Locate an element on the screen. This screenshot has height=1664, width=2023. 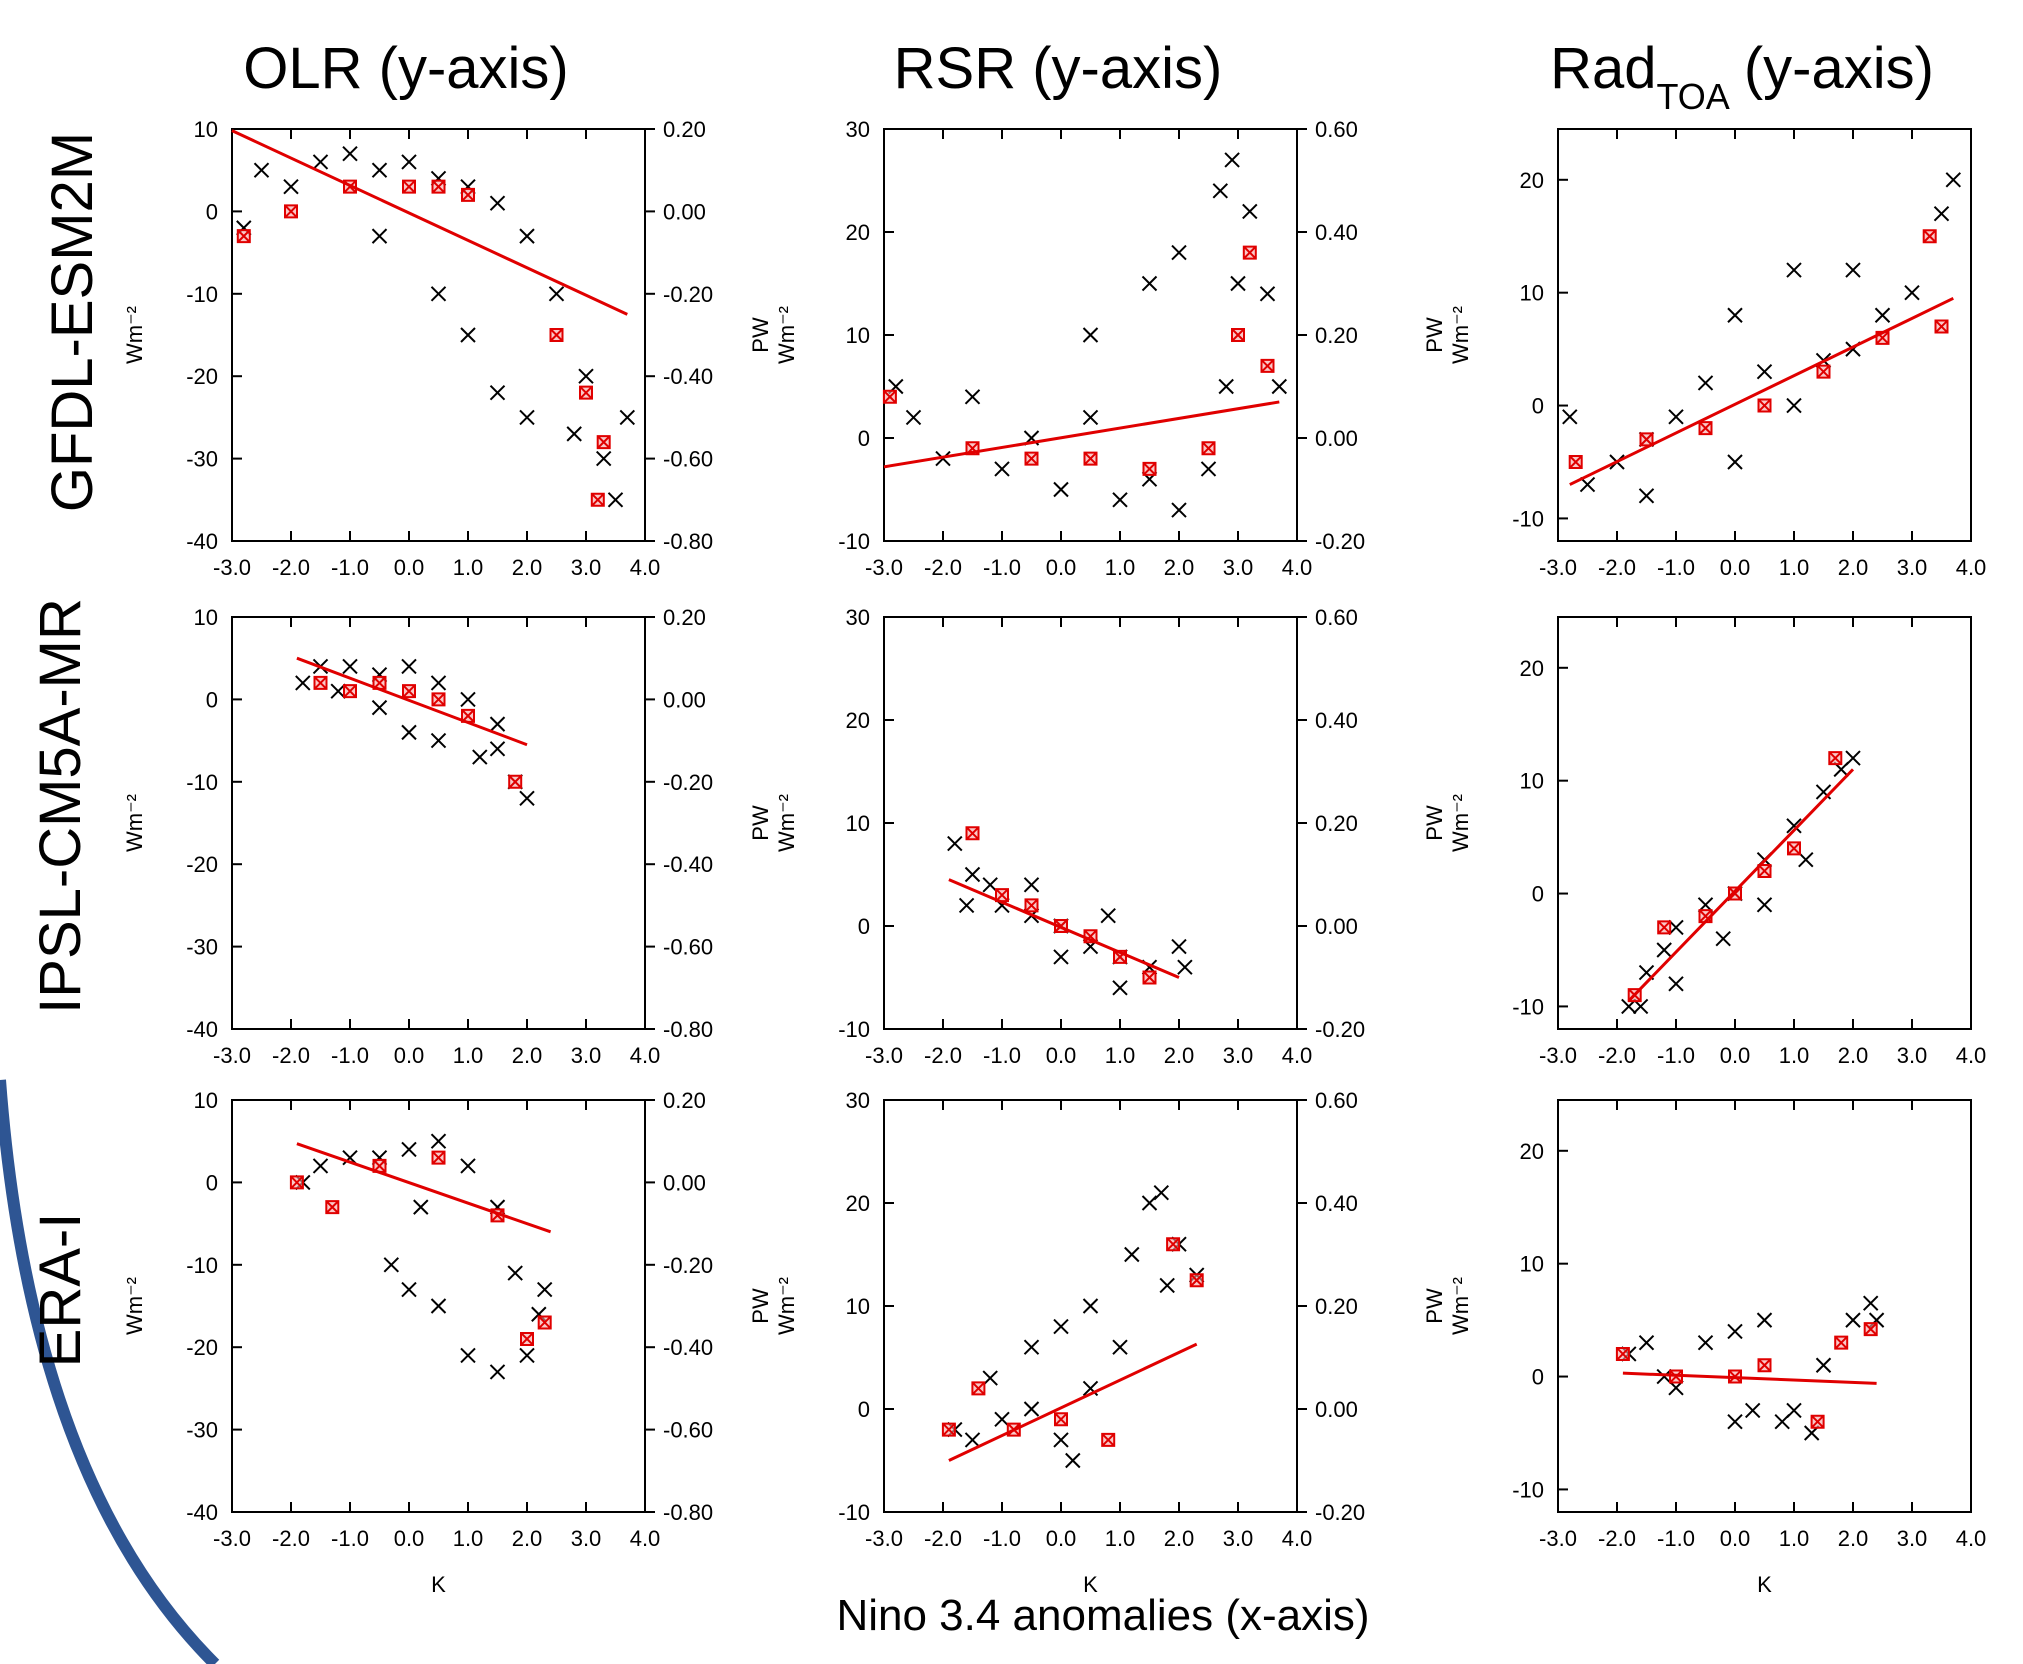
y-tick-label: 0 is located at coordinates (212, 699).